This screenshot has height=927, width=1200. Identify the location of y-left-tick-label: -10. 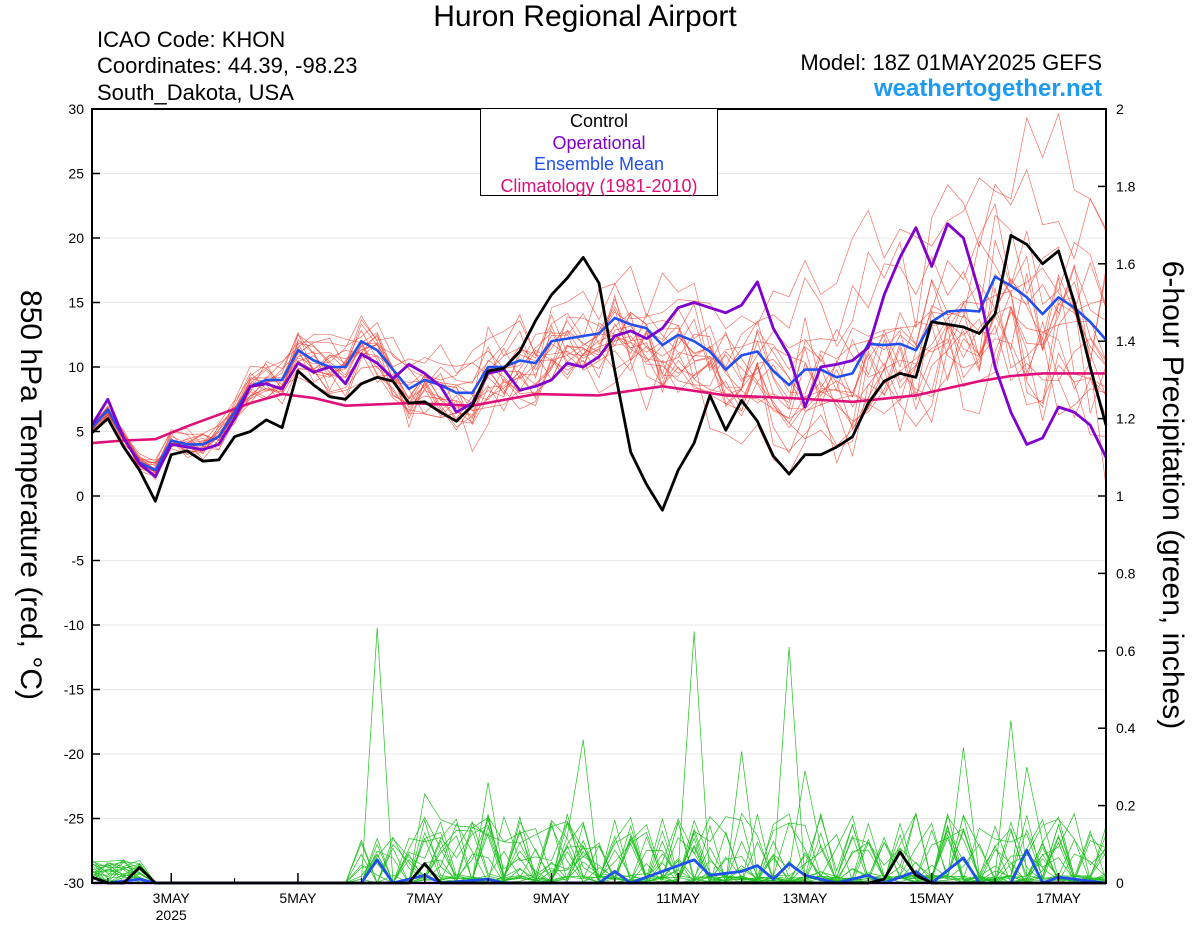
(74, 625).